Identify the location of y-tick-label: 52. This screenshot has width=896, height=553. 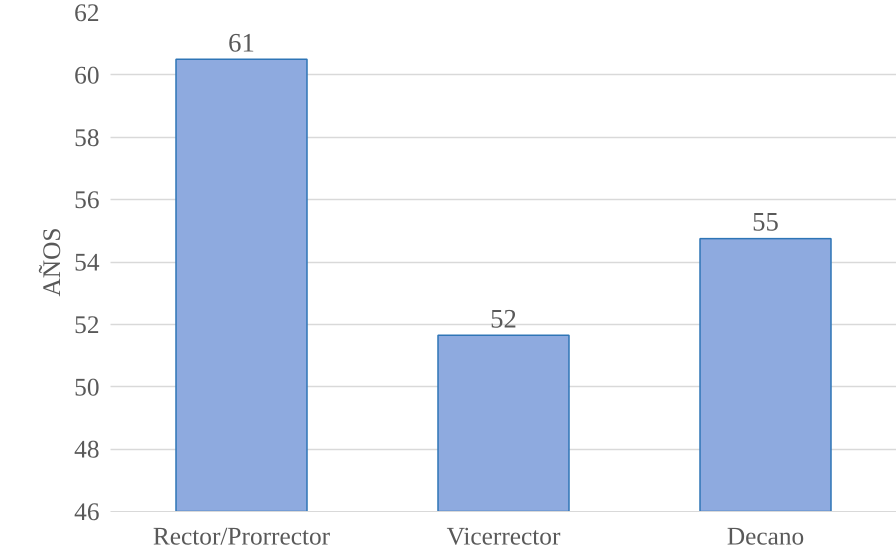
(87, 324).